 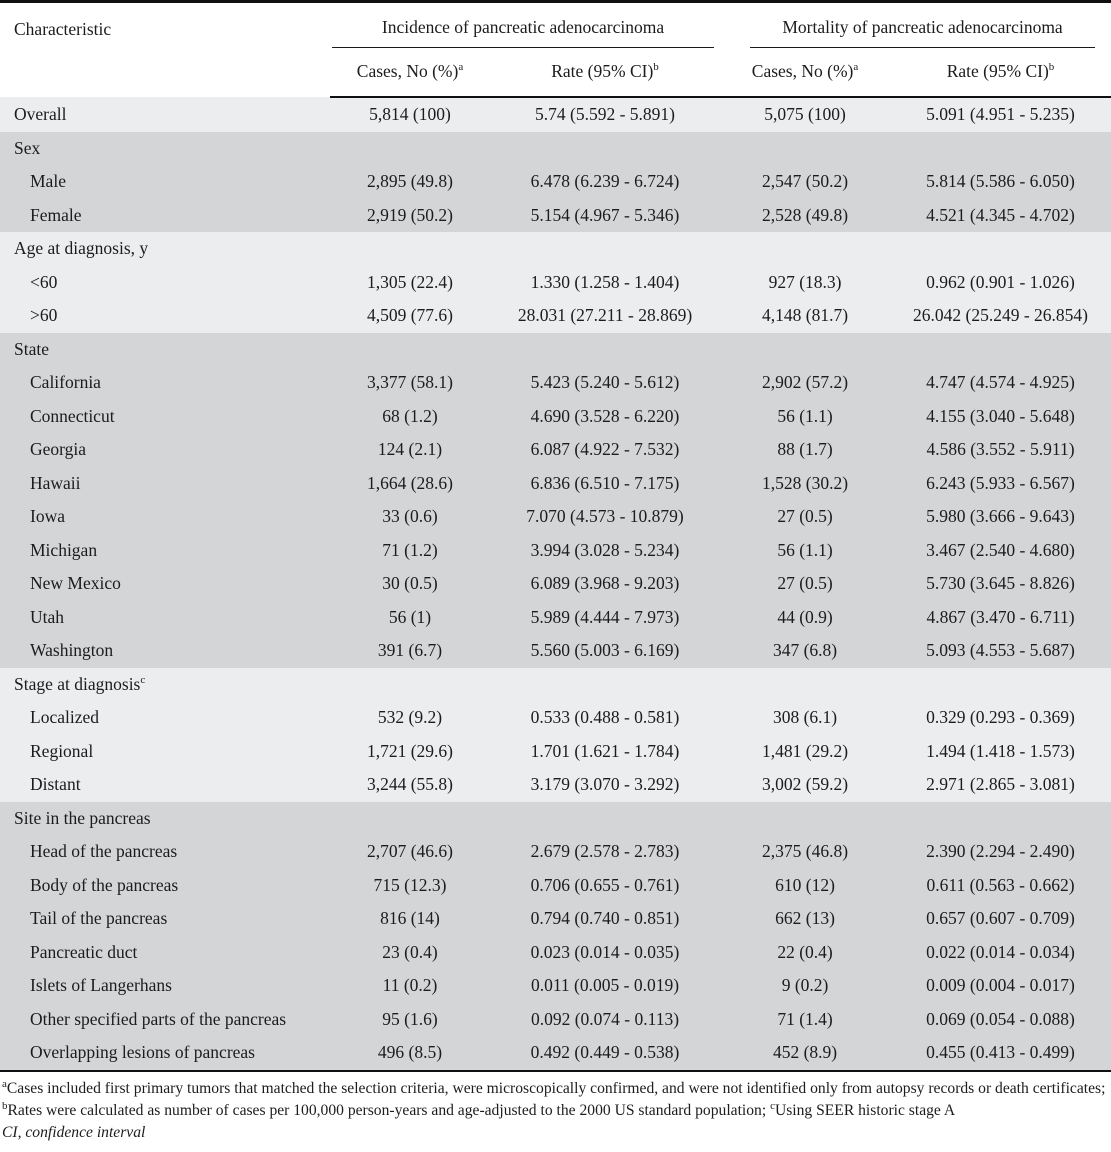 I want to click on row-label: New Mexico, so click(x=165, y=584).